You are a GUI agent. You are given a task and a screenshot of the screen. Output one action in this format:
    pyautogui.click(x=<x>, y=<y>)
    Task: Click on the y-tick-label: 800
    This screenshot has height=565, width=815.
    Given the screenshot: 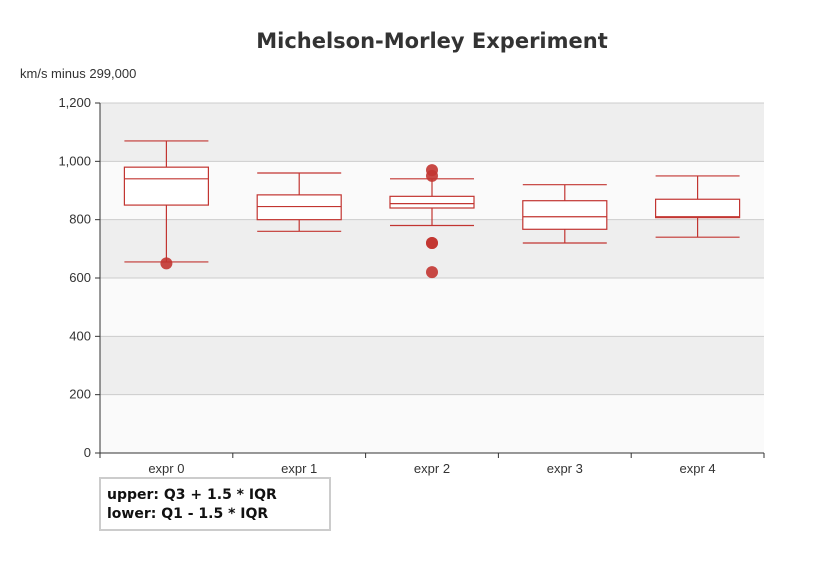 What is the action you would take?
    pyautogui.click(x=80, y=219)
    